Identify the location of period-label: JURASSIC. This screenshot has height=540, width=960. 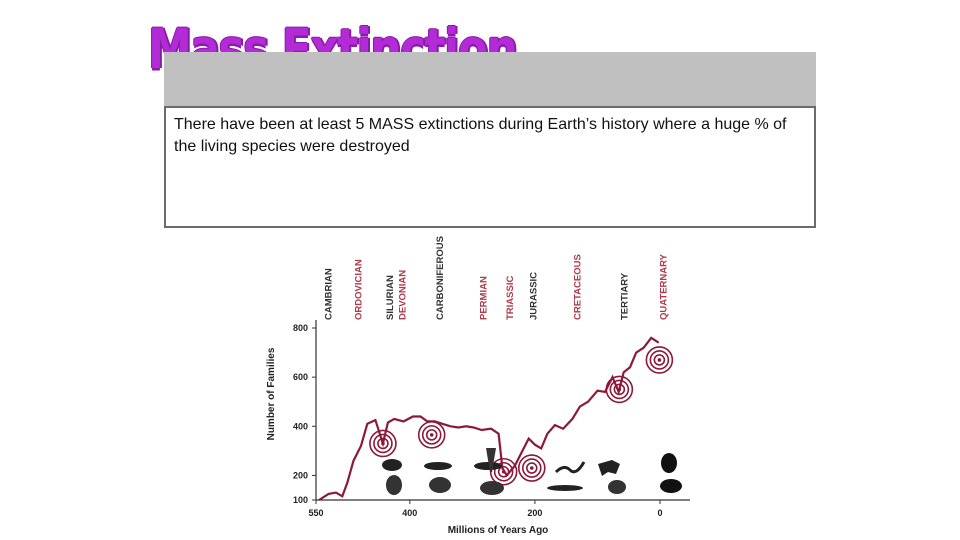
(534, 296).